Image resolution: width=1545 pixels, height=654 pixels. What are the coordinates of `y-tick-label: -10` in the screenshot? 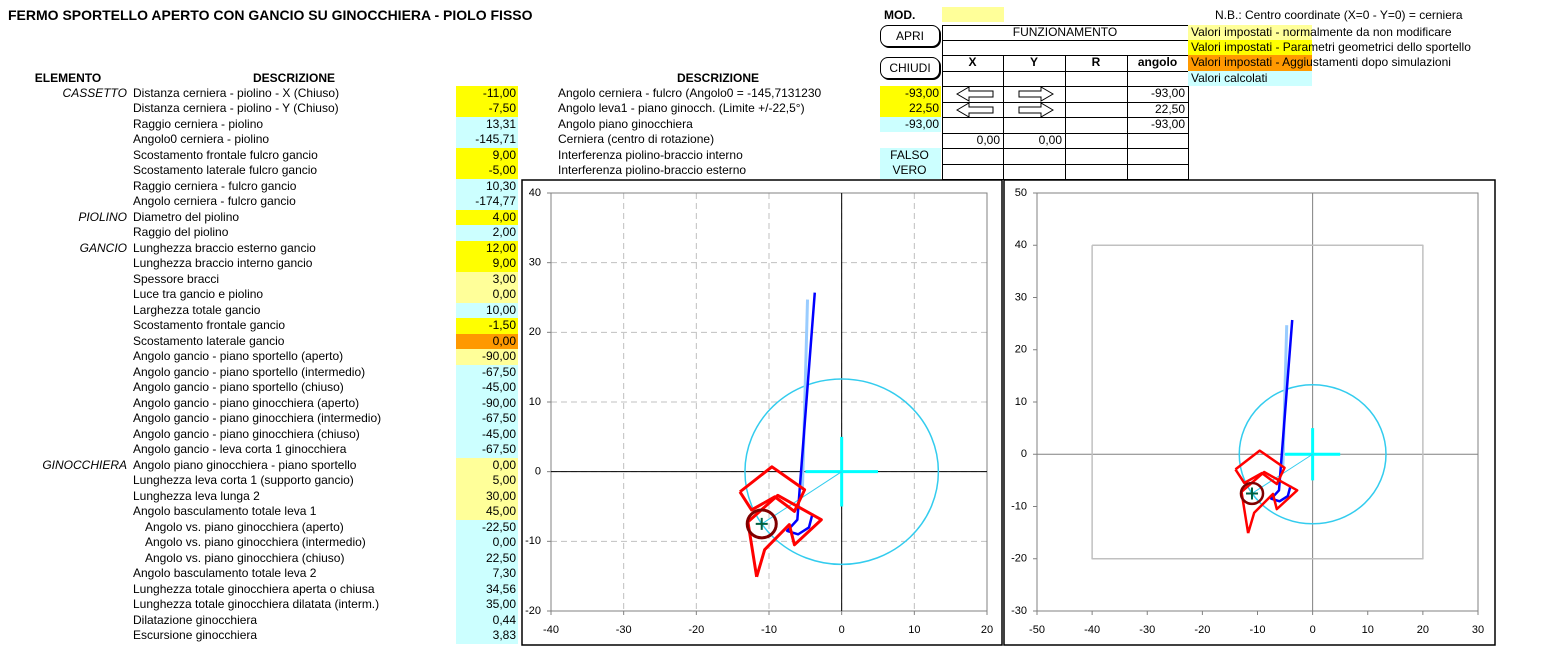 It's located at (1019, 506).